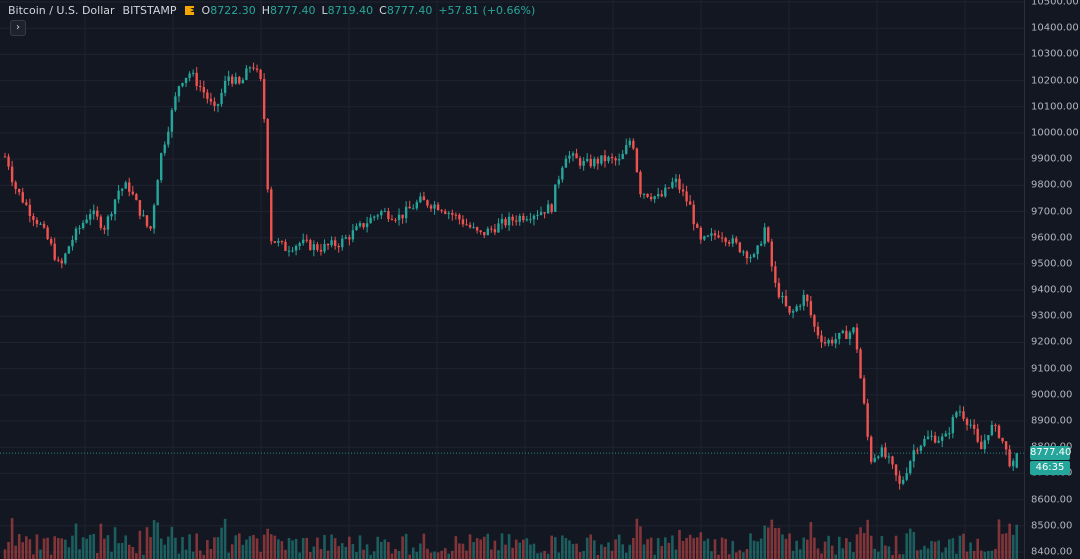 The width and height of the screenshot is (1080, 559). I want to click on symbol-name: Bitcoin / U.S. Dollar, so click(61, 10).